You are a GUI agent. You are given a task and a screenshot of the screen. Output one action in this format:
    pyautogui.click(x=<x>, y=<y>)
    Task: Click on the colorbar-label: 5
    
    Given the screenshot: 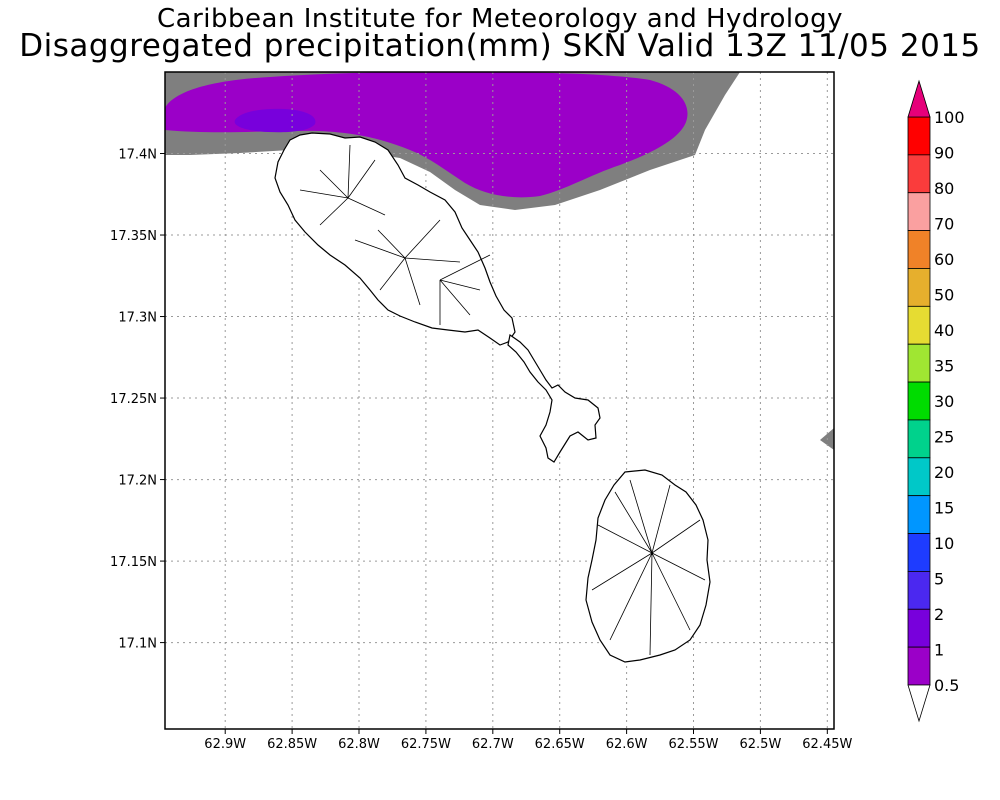 What is the action you would take?
    pyautogui.click(x=939, y=579)
    